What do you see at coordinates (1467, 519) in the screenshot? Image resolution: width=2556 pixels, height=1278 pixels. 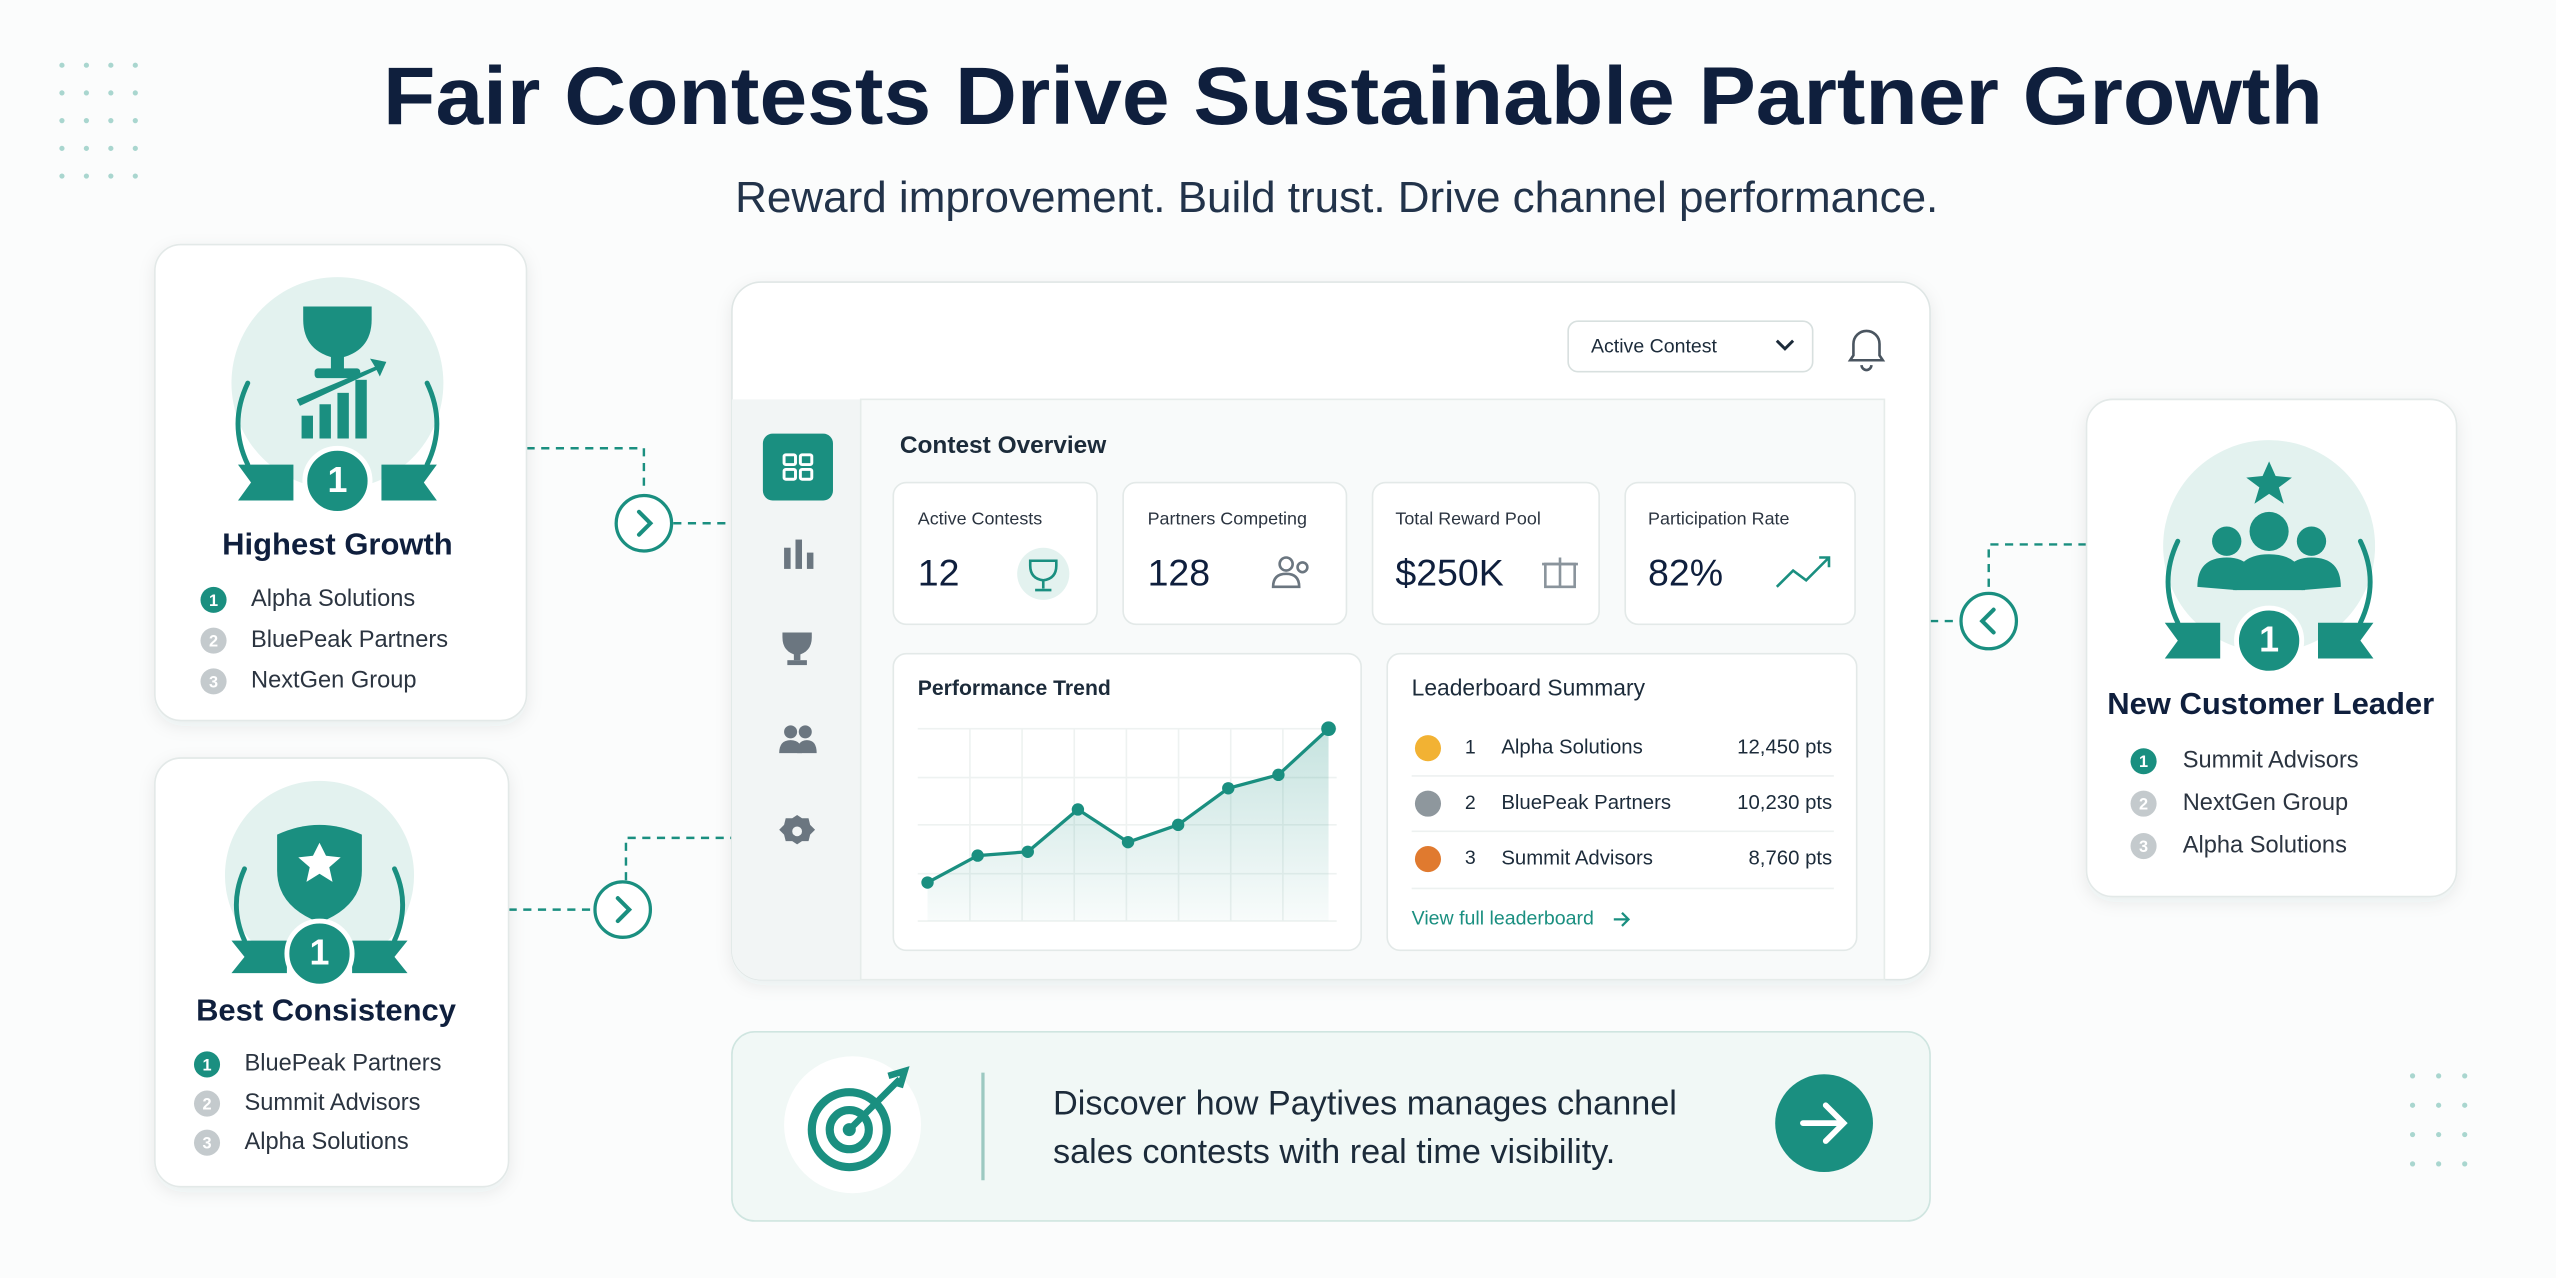 I see `stat-label: Total Reward Pool` at bounding box center [1467, 519].